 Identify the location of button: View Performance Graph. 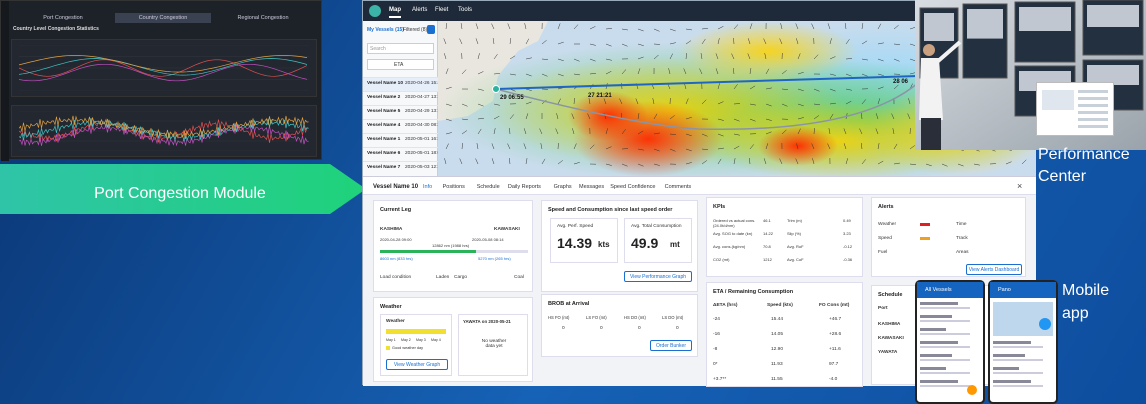
(658, 276).